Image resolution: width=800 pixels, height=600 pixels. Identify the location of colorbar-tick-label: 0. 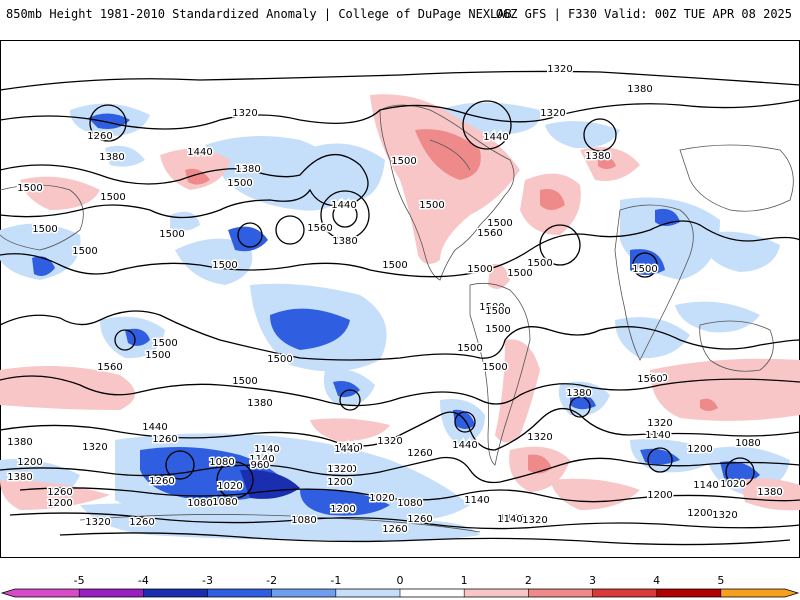
(400, 580).